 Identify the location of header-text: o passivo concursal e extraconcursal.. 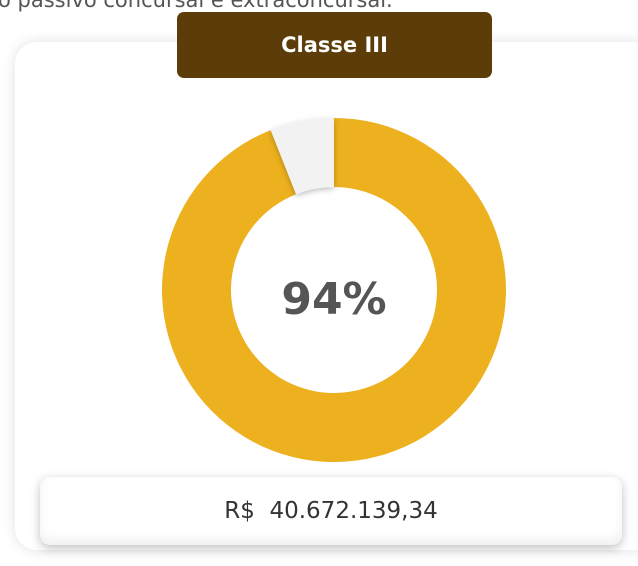
(196, 6).